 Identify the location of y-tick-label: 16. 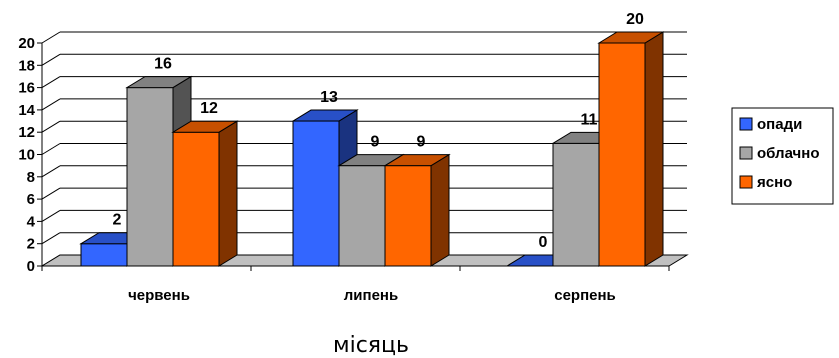
(26, 88).